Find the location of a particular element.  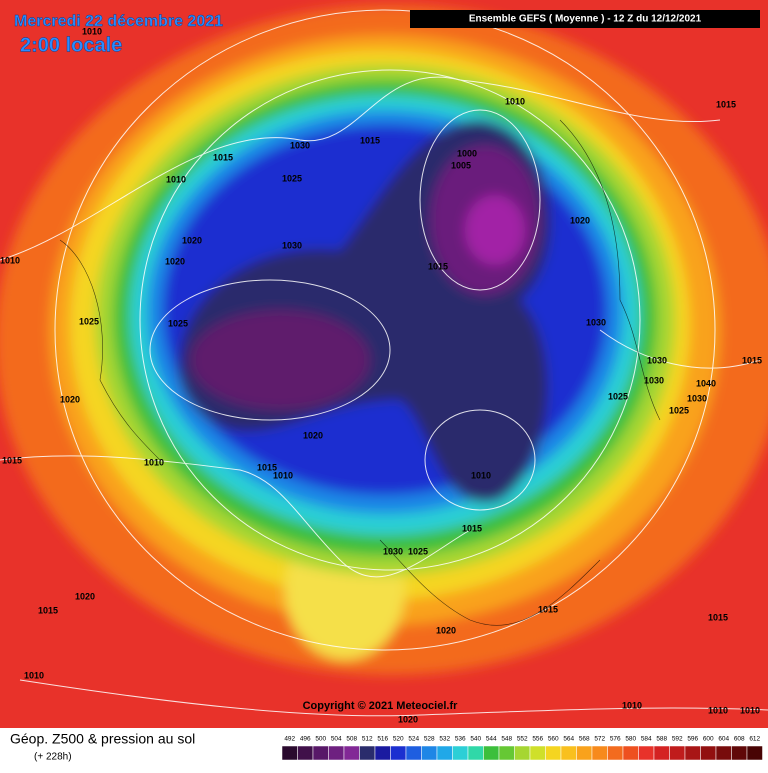

scale-label: 508 is located at coordinates (351, 739).